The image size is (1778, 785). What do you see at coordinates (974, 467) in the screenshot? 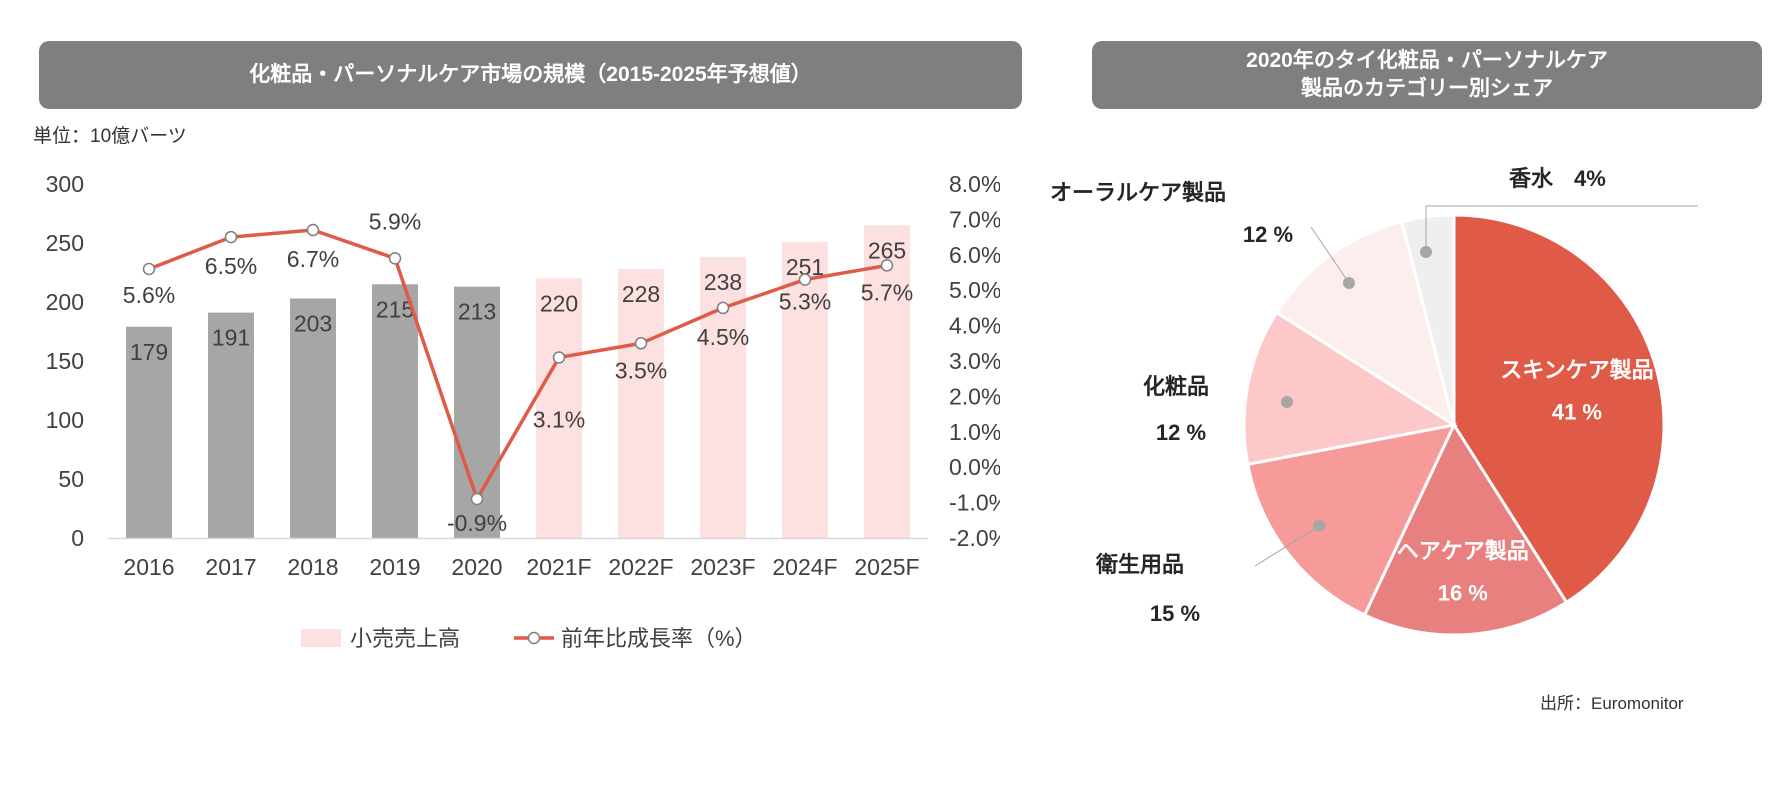
I see `y-right-tick-label: 0.0%` at bounding box center [974, 467].